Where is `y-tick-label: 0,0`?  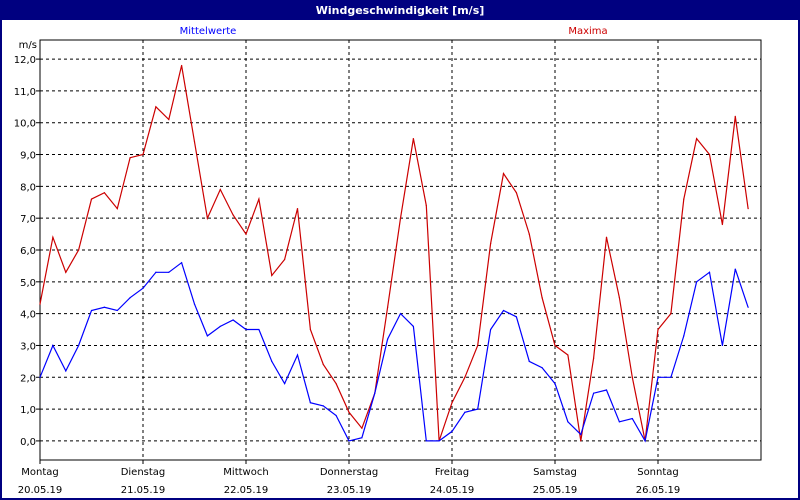
y-tick-label: 0,0 is located at coordinates (28, 442).